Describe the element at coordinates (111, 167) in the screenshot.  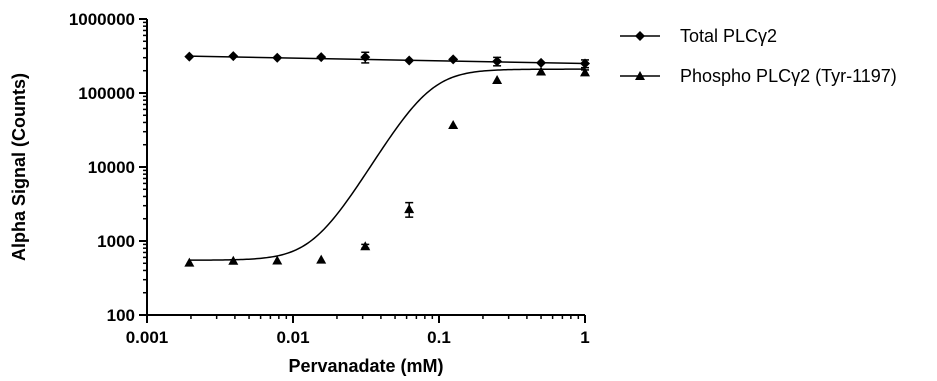
I see `y-tick-label: 10000` at that location.